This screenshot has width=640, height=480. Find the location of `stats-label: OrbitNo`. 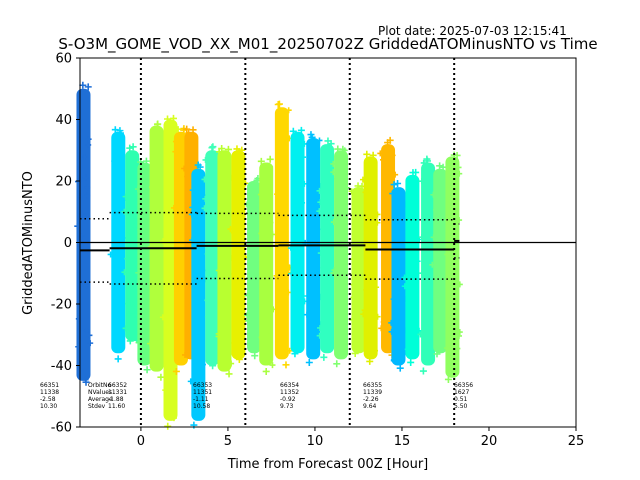

stats-label: OrbitNo is located at coordinates (100, 385).